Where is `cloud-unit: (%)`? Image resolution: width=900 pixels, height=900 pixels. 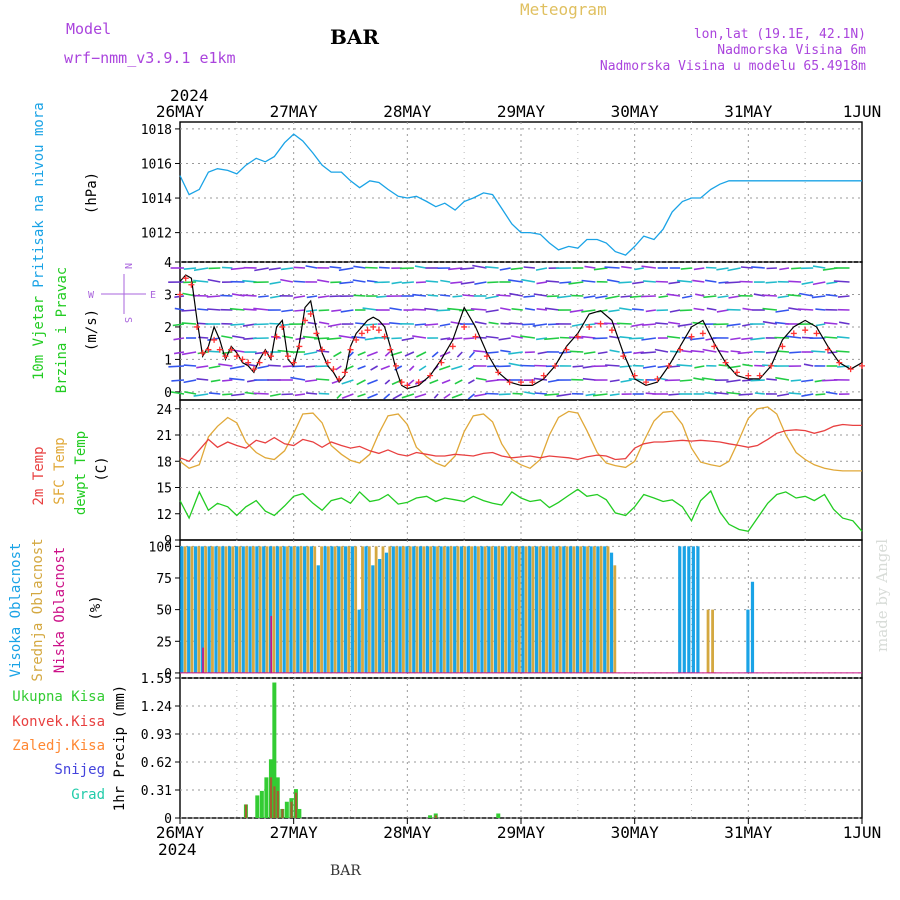
cloud-unit: (%) is located at coordinates (96, 607).